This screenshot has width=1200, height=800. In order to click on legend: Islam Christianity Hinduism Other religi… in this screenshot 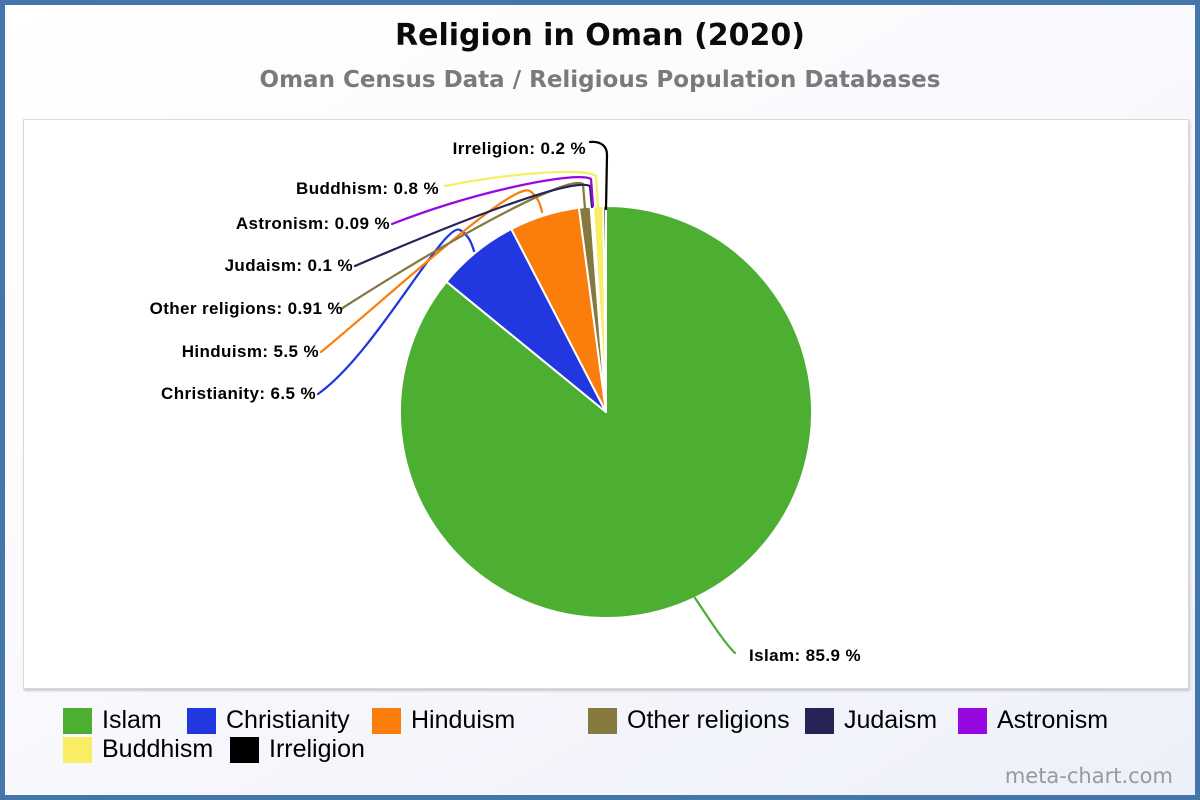, I will do `click(618, 735)`.